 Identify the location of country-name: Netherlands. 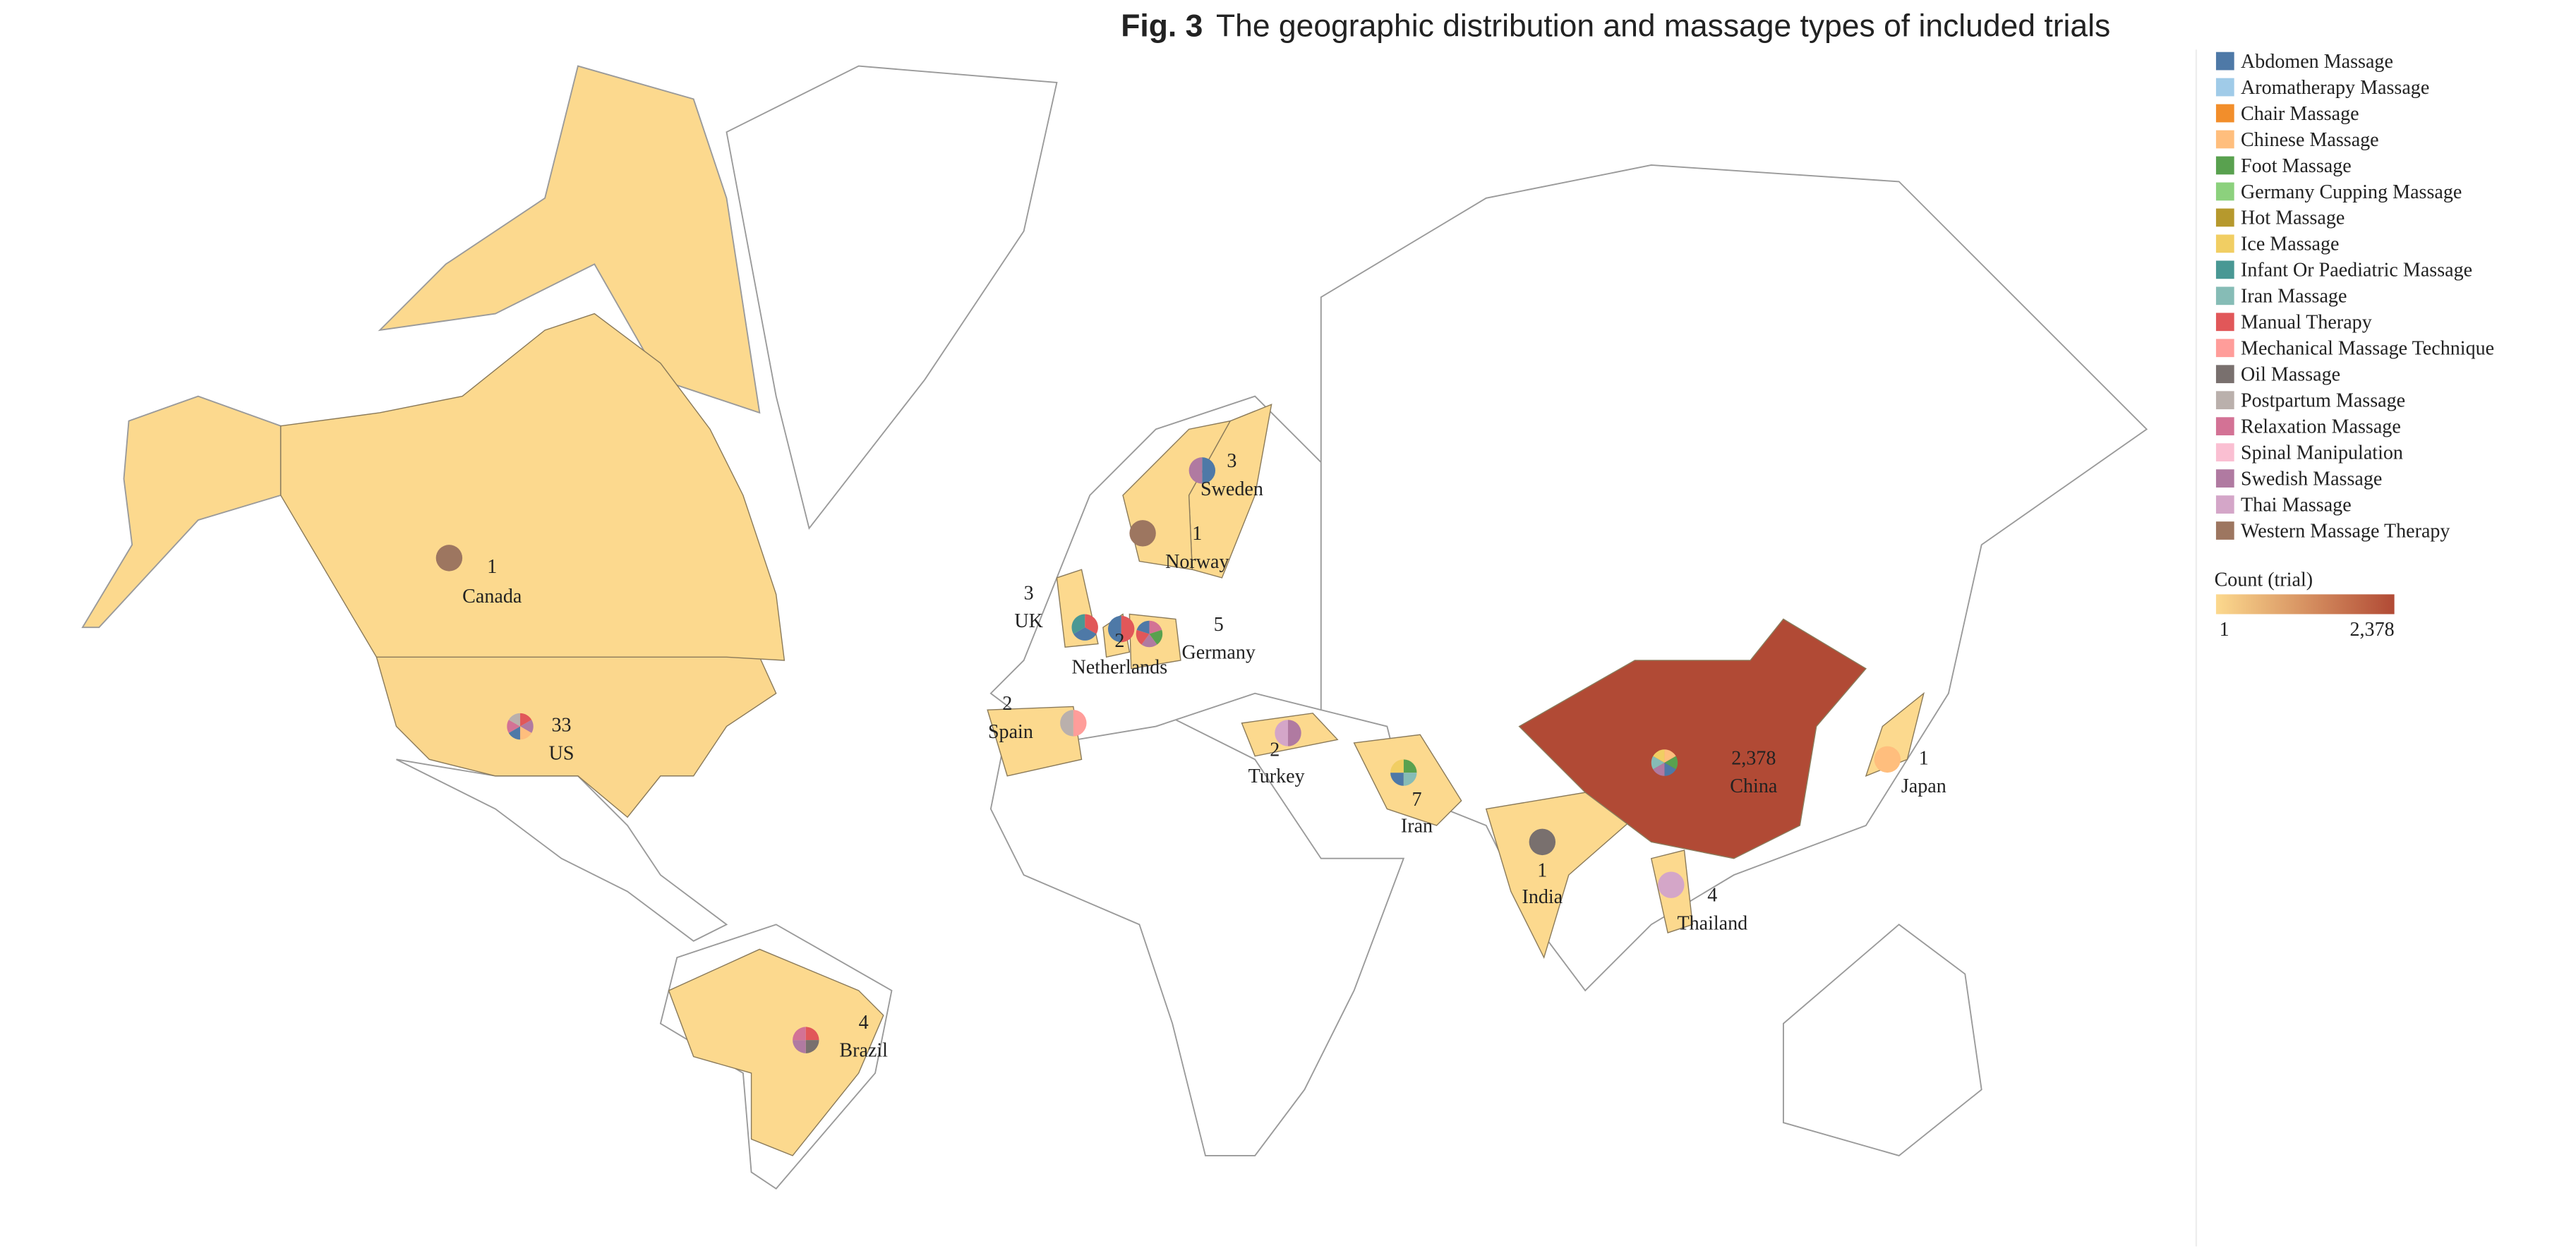
(1120, 668).